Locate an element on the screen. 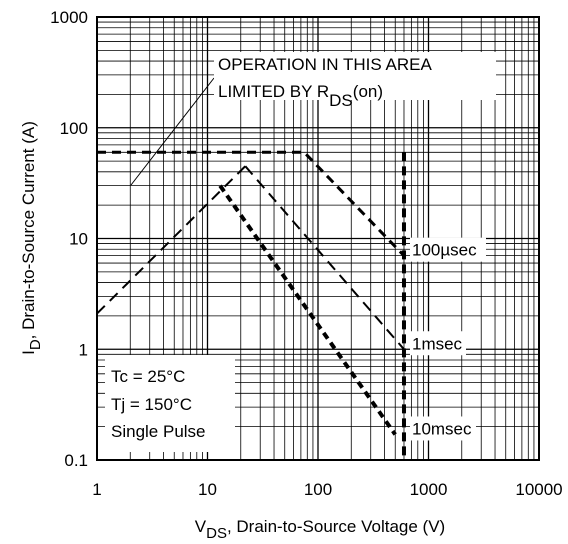  series-label: 1msec is located at coordinates (437, 343).